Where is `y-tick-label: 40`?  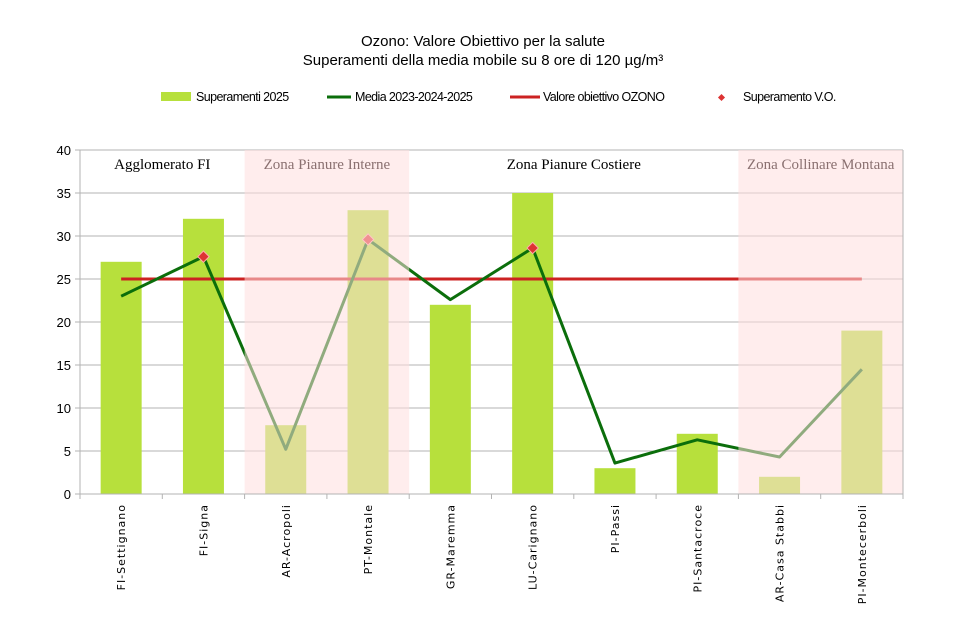 y-tick-label: 40 is located at coordinates (64, 150).